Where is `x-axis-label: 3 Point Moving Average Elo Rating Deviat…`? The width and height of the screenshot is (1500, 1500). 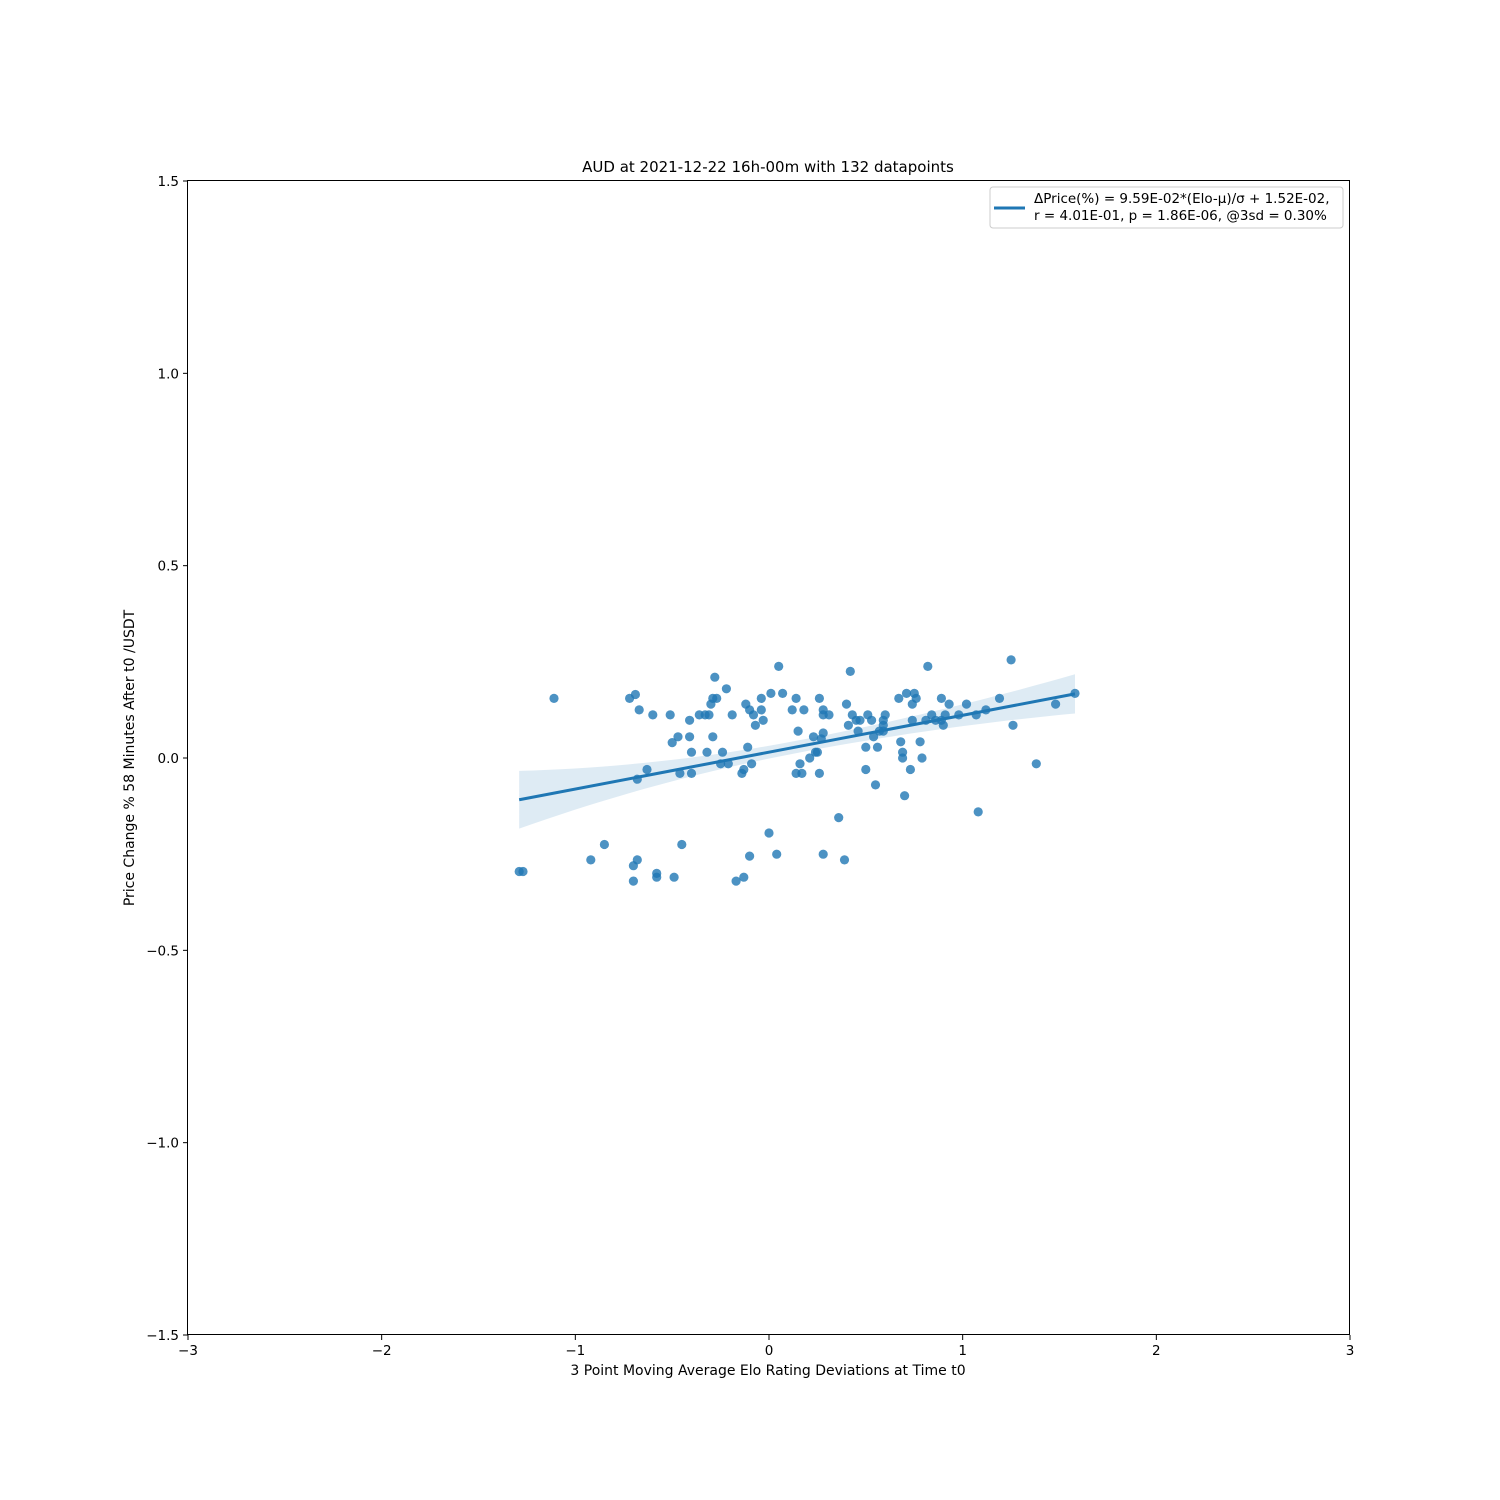
x-axis-label: 3 Point Moving Average Elo Rating Deviat… is located at coordinates (767, 1371).